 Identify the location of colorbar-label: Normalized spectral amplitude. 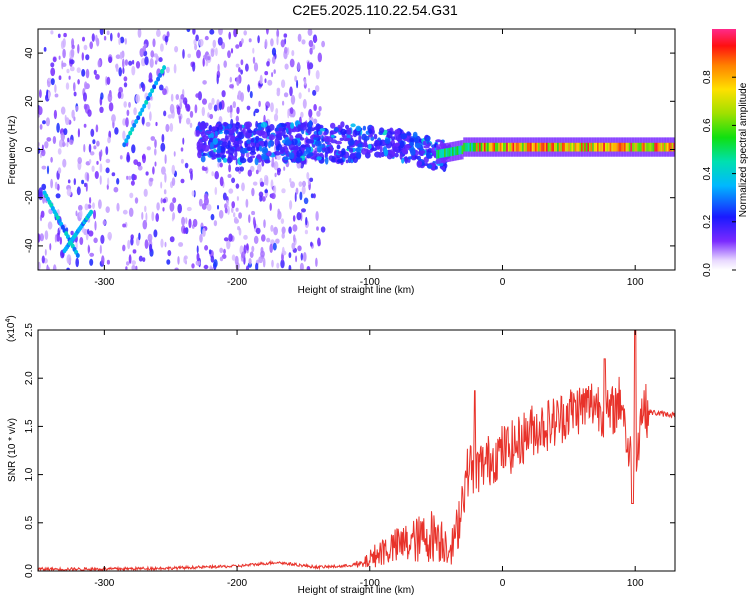
(743, 149).